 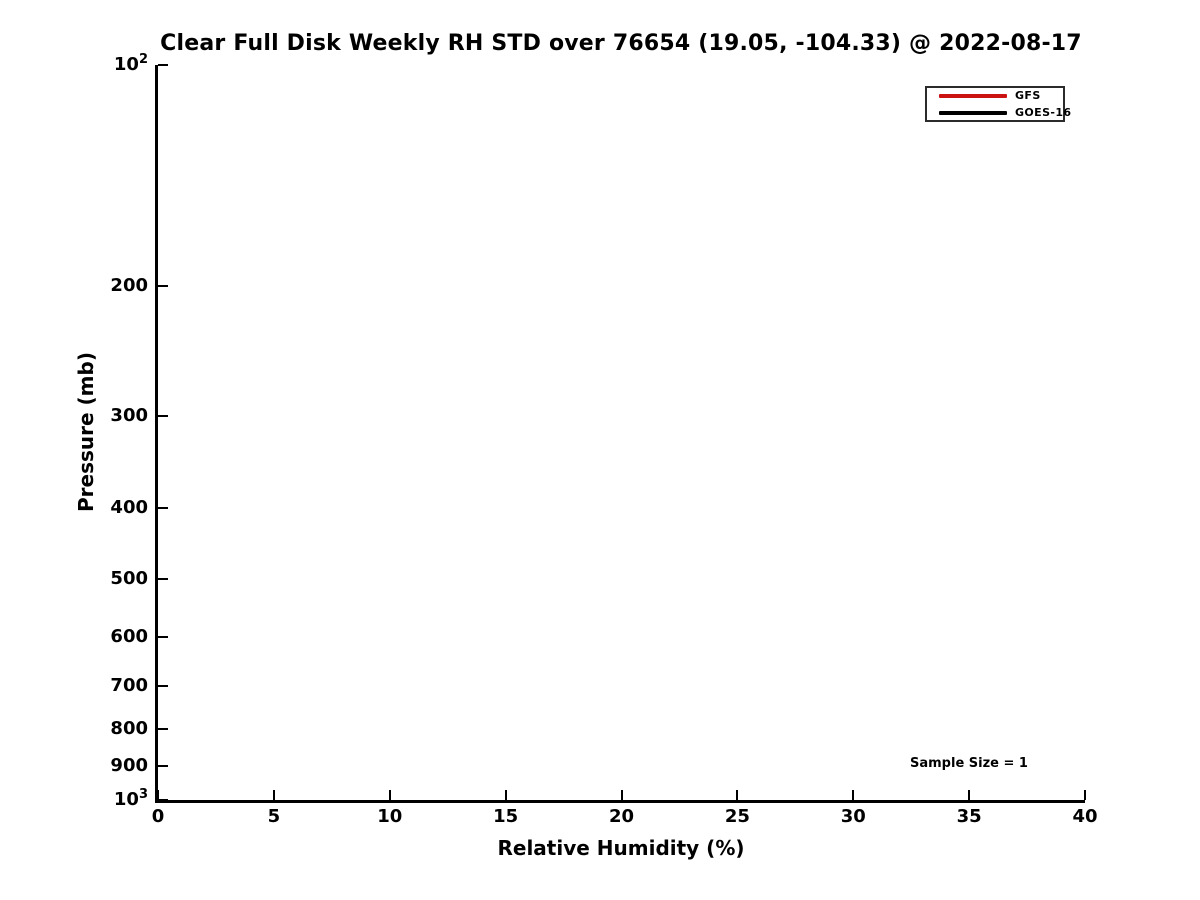 I want to click on y-tick-label: 600, so click(x=129, y=636).